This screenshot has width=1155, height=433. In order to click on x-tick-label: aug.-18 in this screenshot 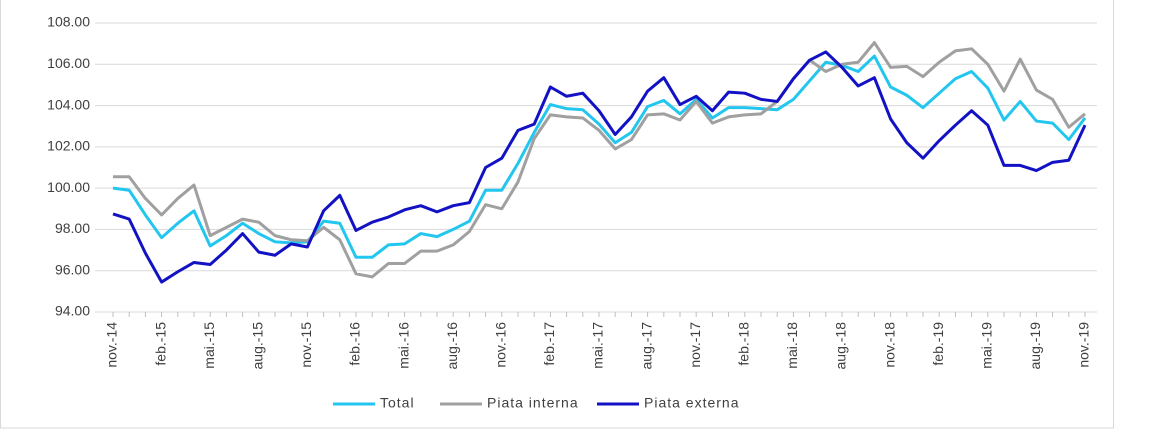, I will do `click(841, 346)`.